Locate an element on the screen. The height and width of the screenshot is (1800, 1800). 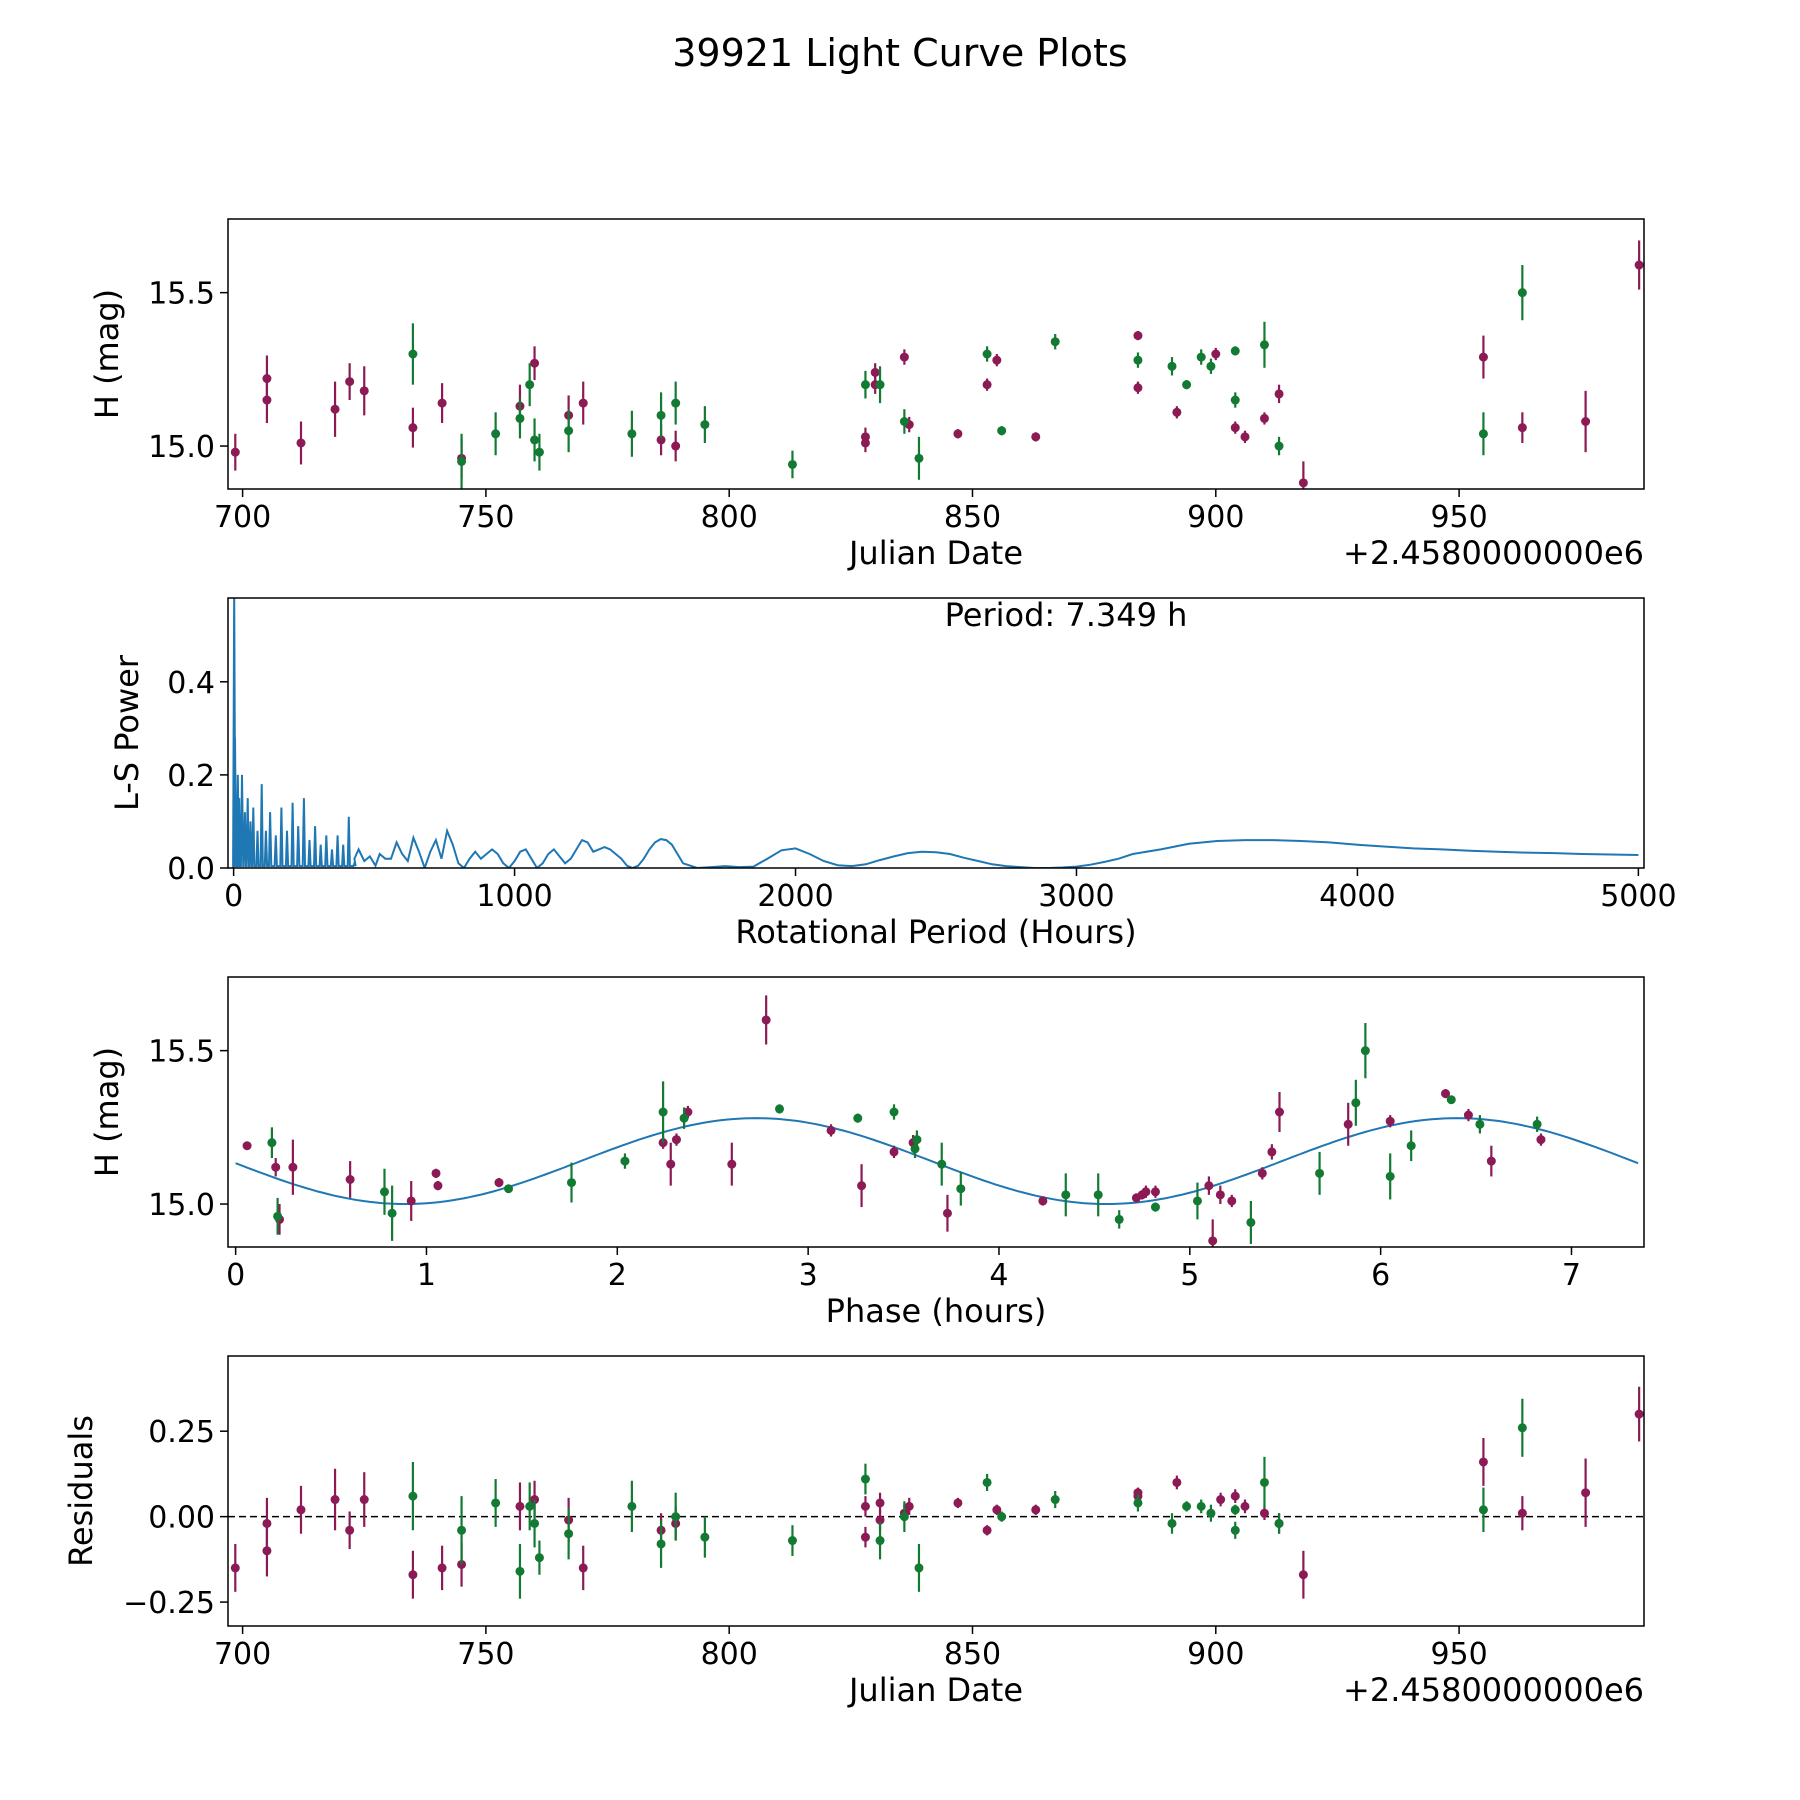
x-tick-label: 700 is located at coordinates (242, 1654).